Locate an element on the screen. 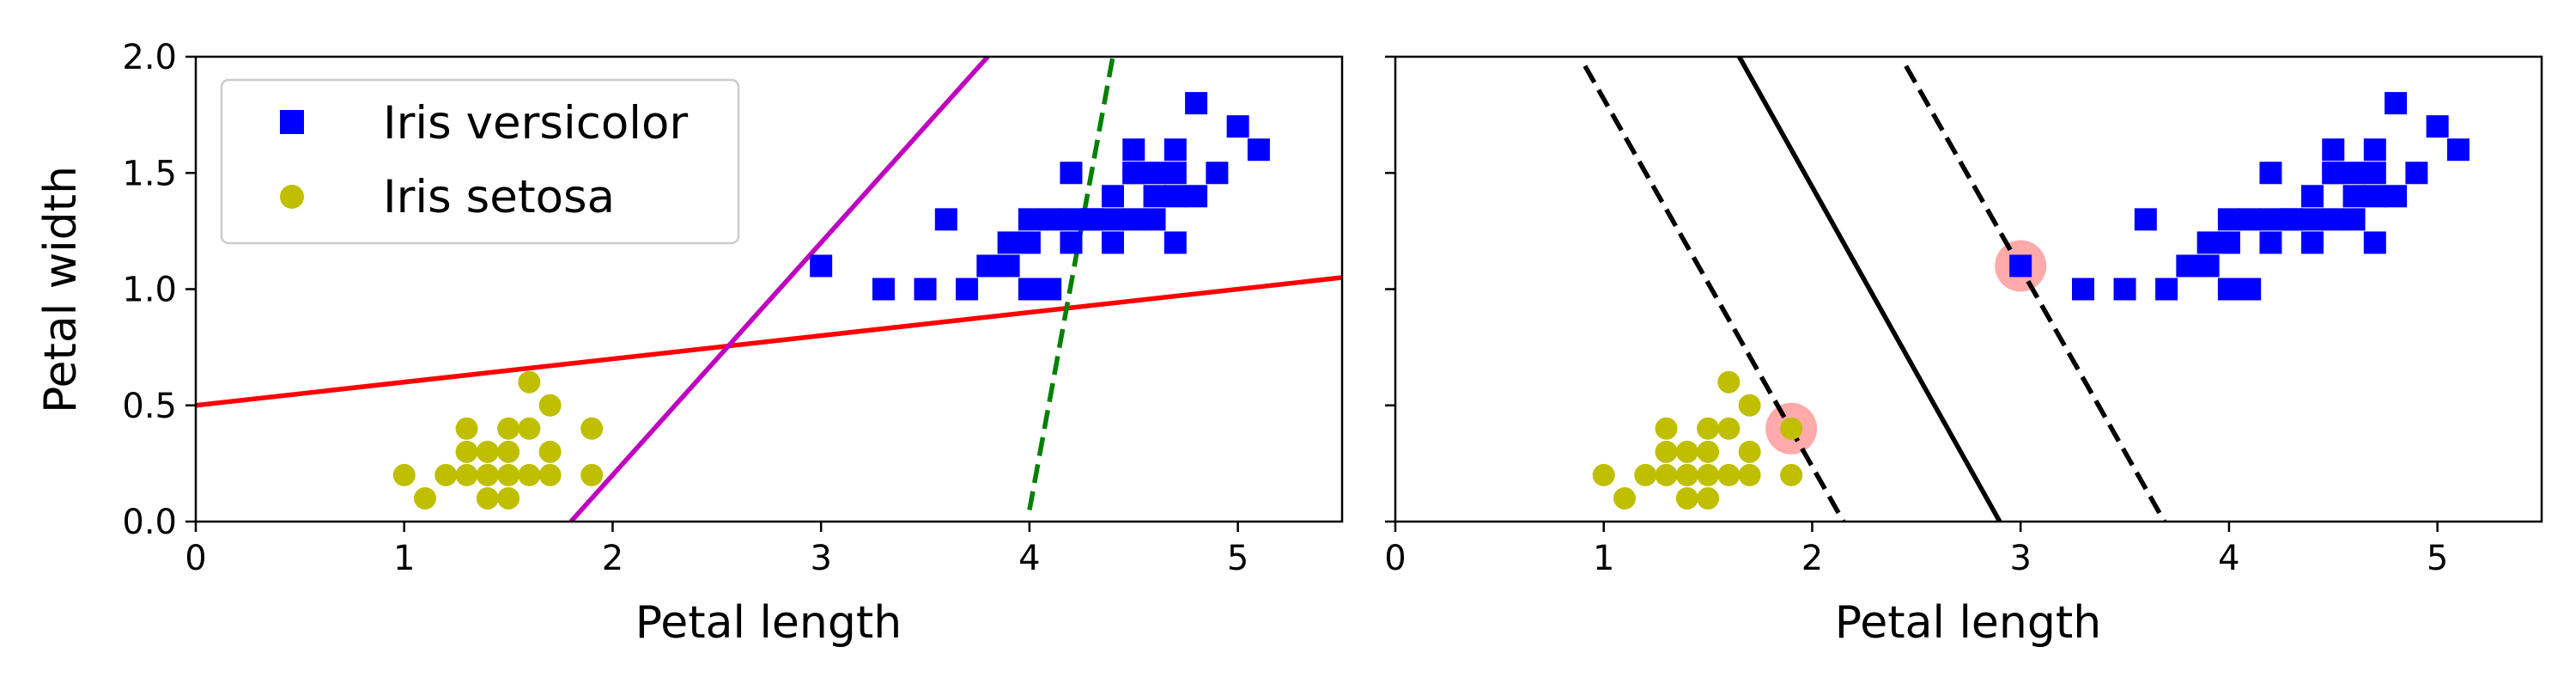 This screenshot has width=2576, height=696. left-y-tick-label-0: 0.0 is located at coordinates (149, 522).